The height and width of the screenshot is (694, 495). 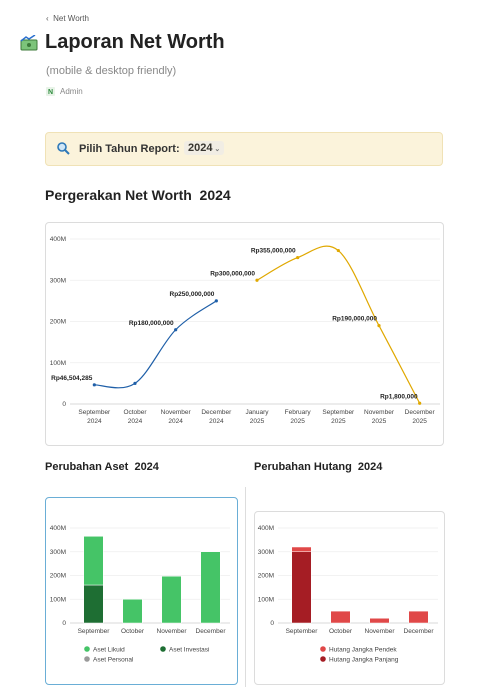 I want to click on search-icon, so click(x=63, y=148).